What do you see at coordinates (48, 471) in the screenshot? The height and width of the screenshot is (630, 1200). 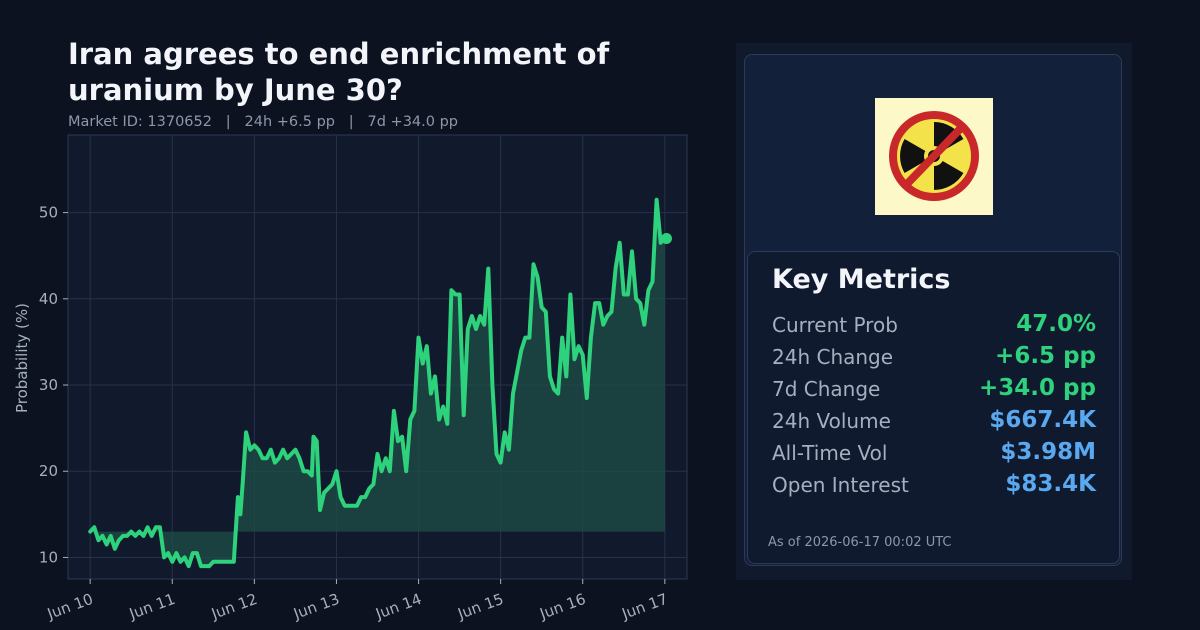 I see `y-tick-label: 20` at bounding box center [48, 471].